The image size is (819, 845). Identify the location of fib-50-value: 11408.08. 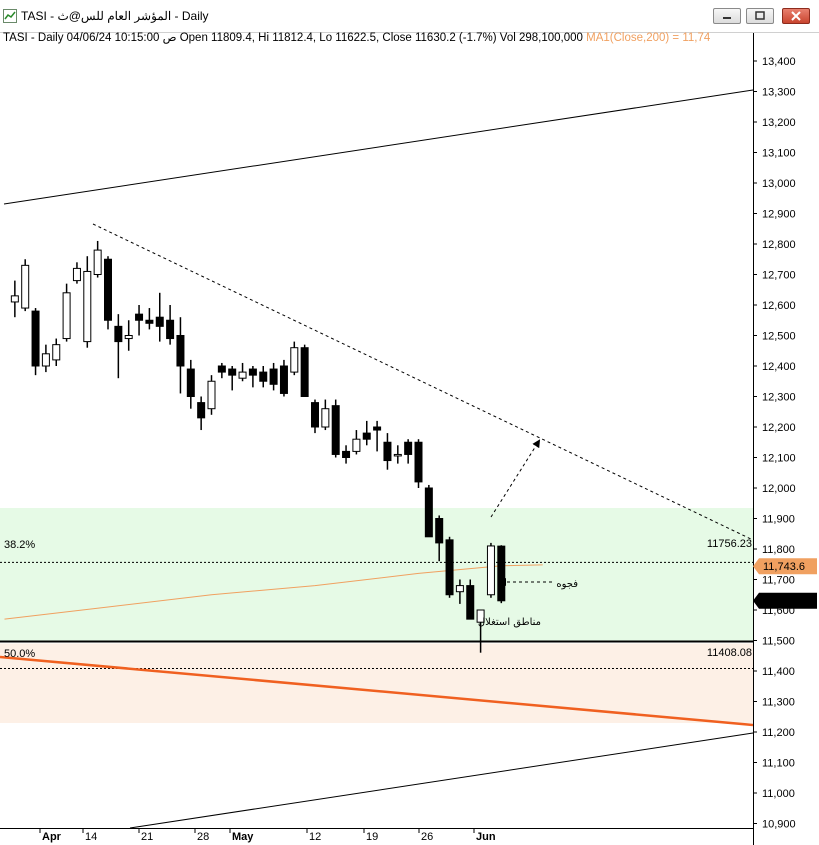
(729, 653).